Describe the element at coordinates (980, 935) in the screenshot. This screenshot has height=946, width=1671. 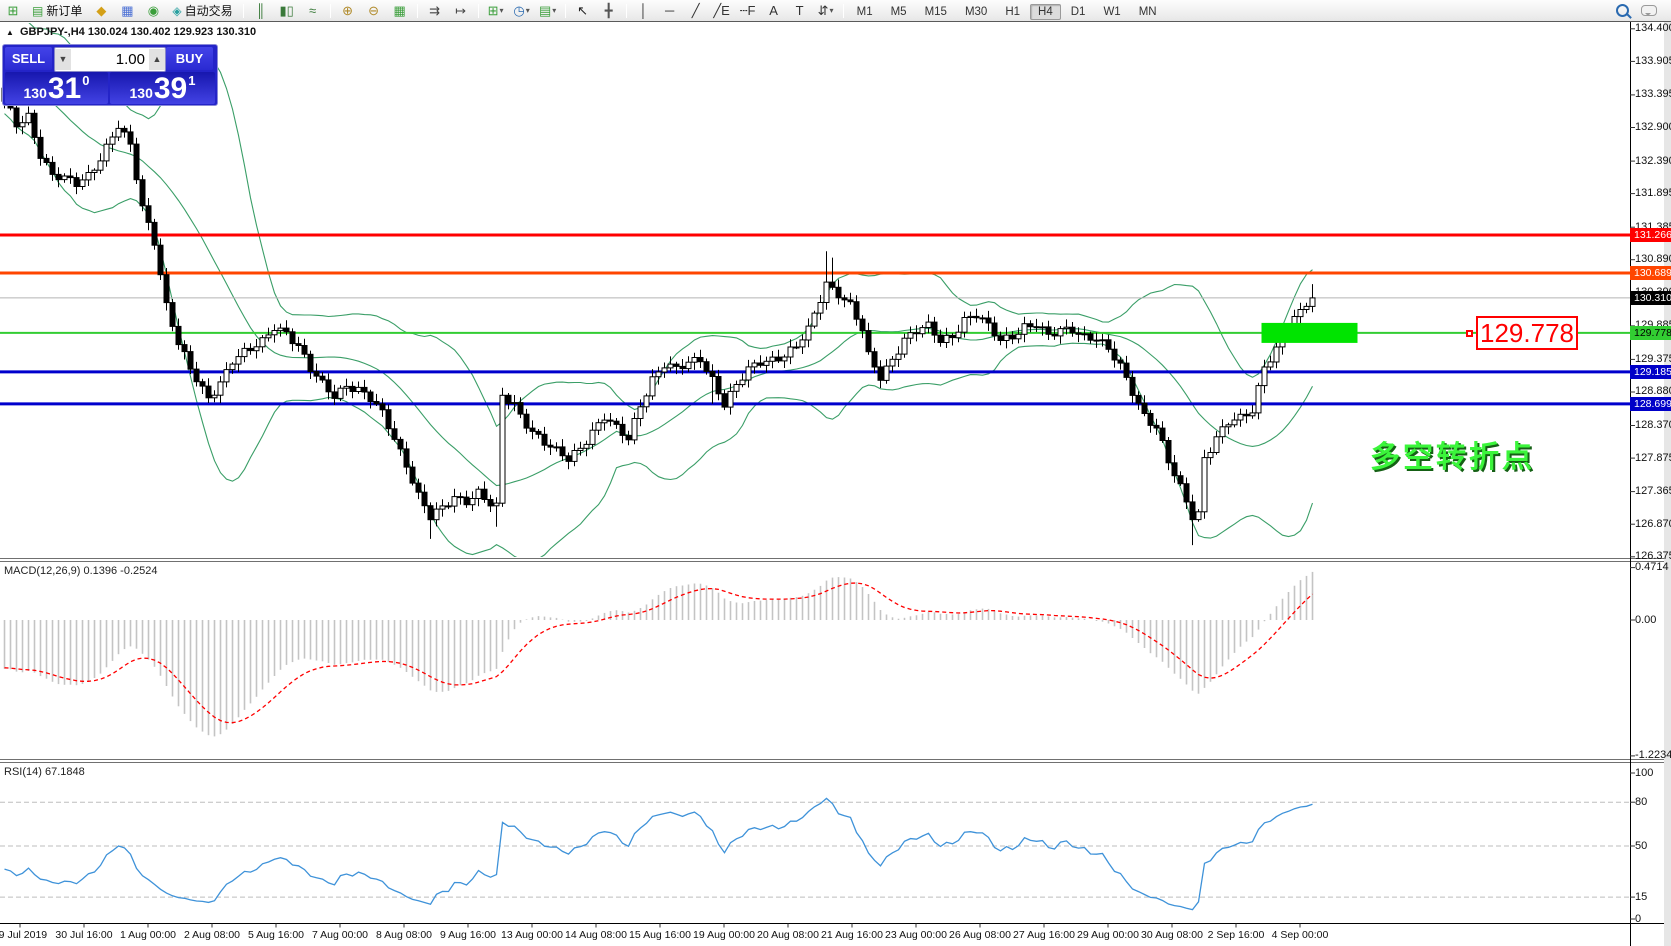
I see `time-axis-label: 26 Aug 08:00` at that location.